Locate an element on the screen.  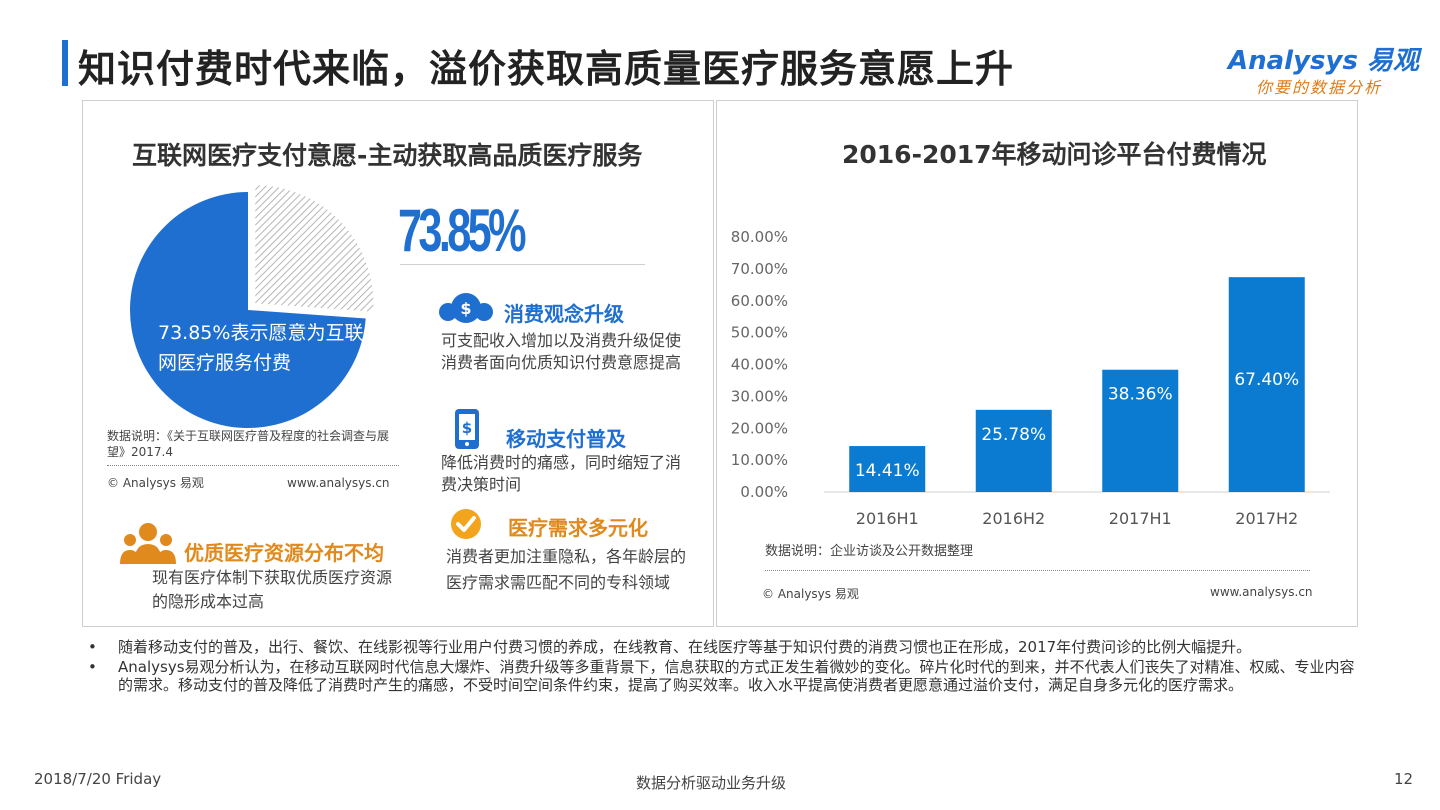
y-tick-label: 20.00% is located at coordinates (759, 428).